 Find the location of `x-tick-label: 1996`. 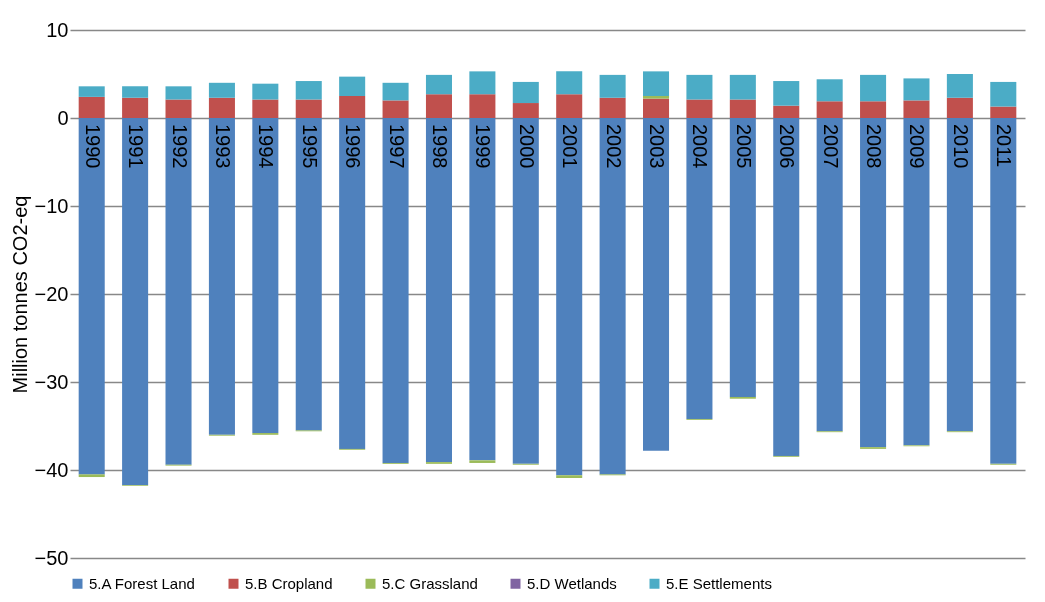

x-tick-label: 1996 is located at coordinates (353, 146).